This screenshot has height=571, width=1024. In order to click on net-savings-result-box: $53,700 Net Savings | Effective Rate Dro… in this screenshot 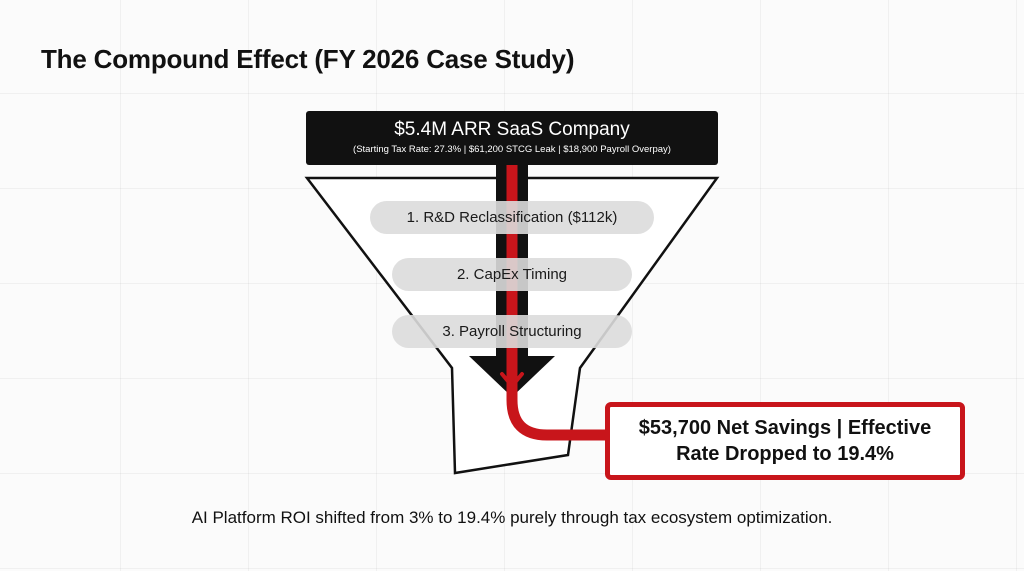, I will do `click(785, 441)`.